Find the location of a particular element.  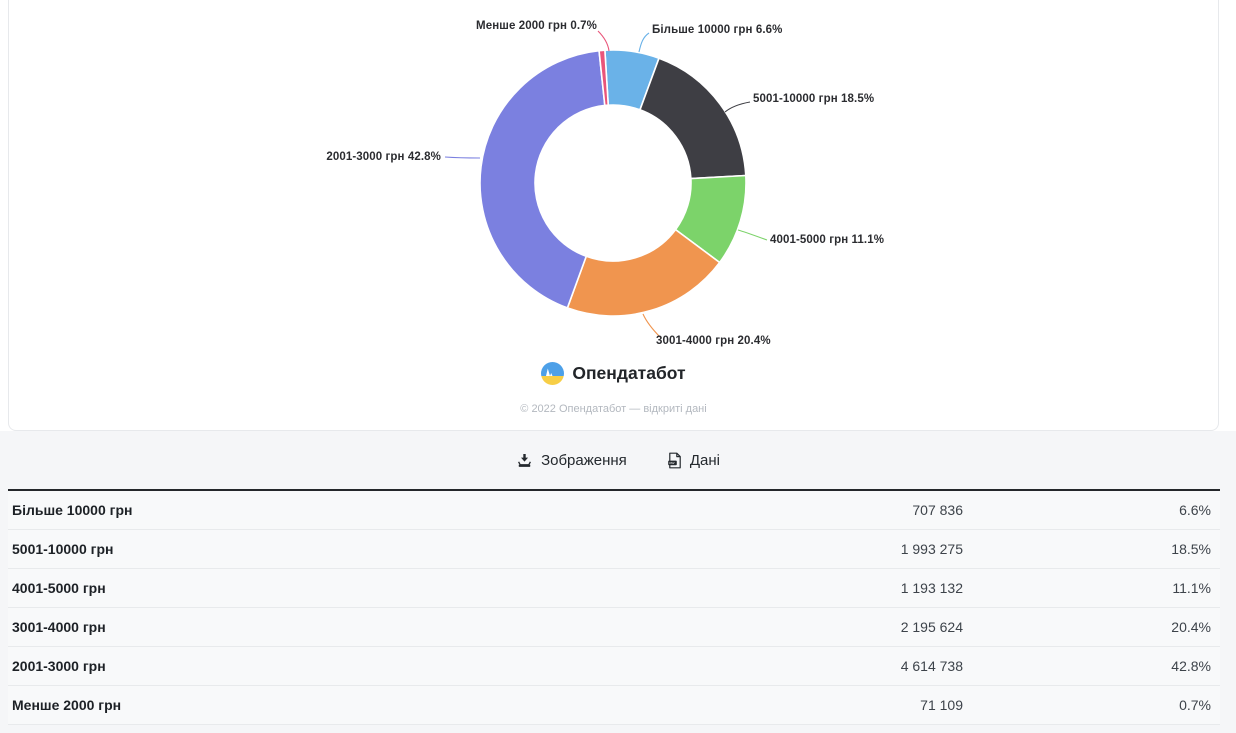

chart-label-4001-5000: 4001-5000 грн 11.1% is located at coordinates (827, 240).